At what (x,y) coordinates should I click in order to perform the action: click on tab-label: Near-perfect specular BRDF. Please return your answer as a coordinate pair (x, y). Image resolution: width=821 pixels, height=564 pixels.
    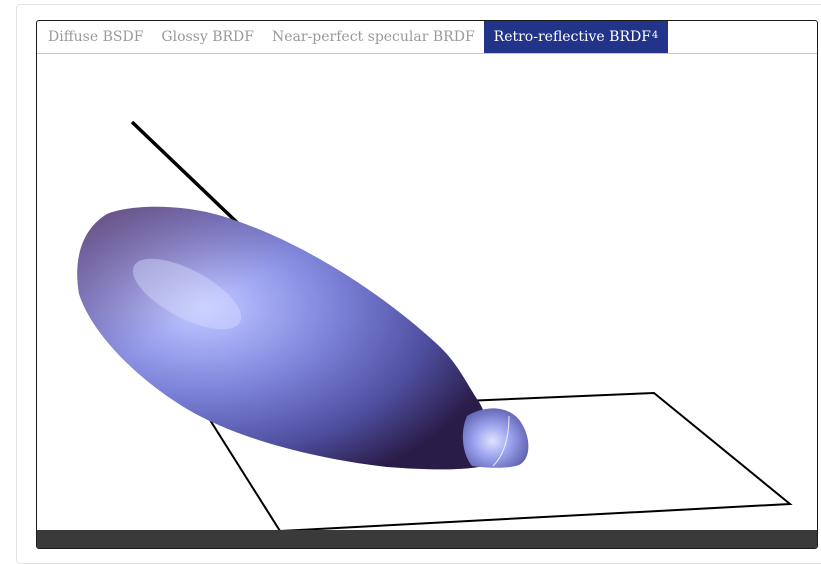
    Looking at the image, I should click on (373, 37).